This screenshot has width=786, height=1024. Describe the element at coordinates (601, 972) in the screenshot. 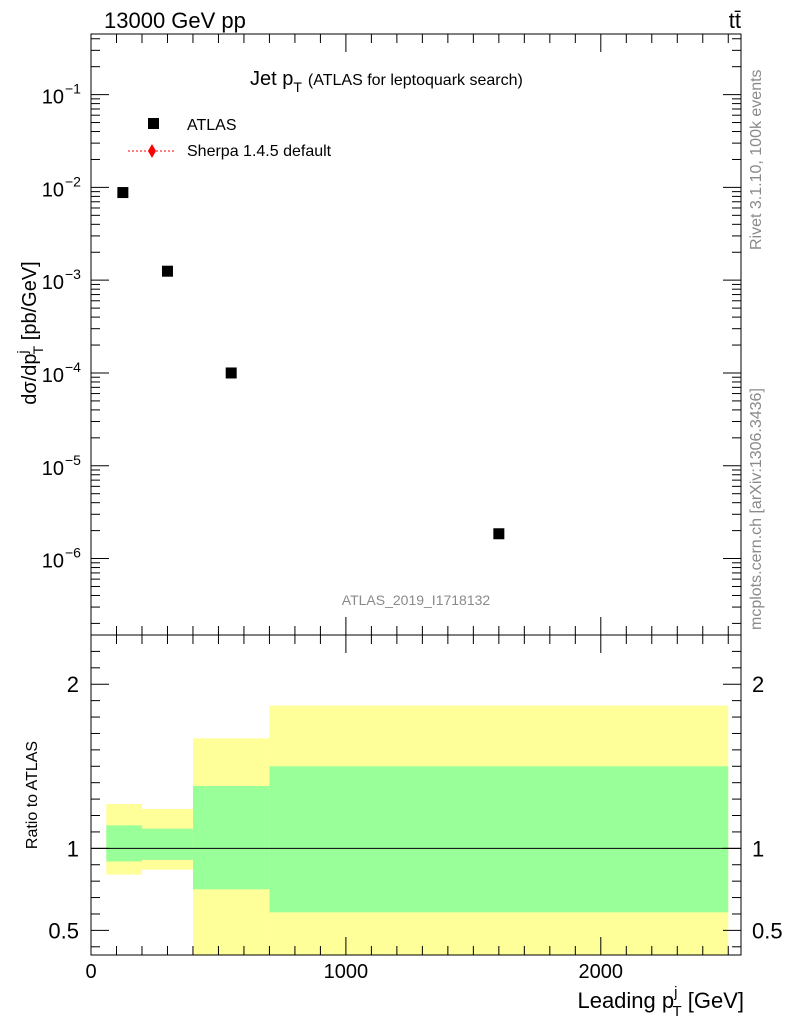

I see `x-tick-label: 2000` at that location.